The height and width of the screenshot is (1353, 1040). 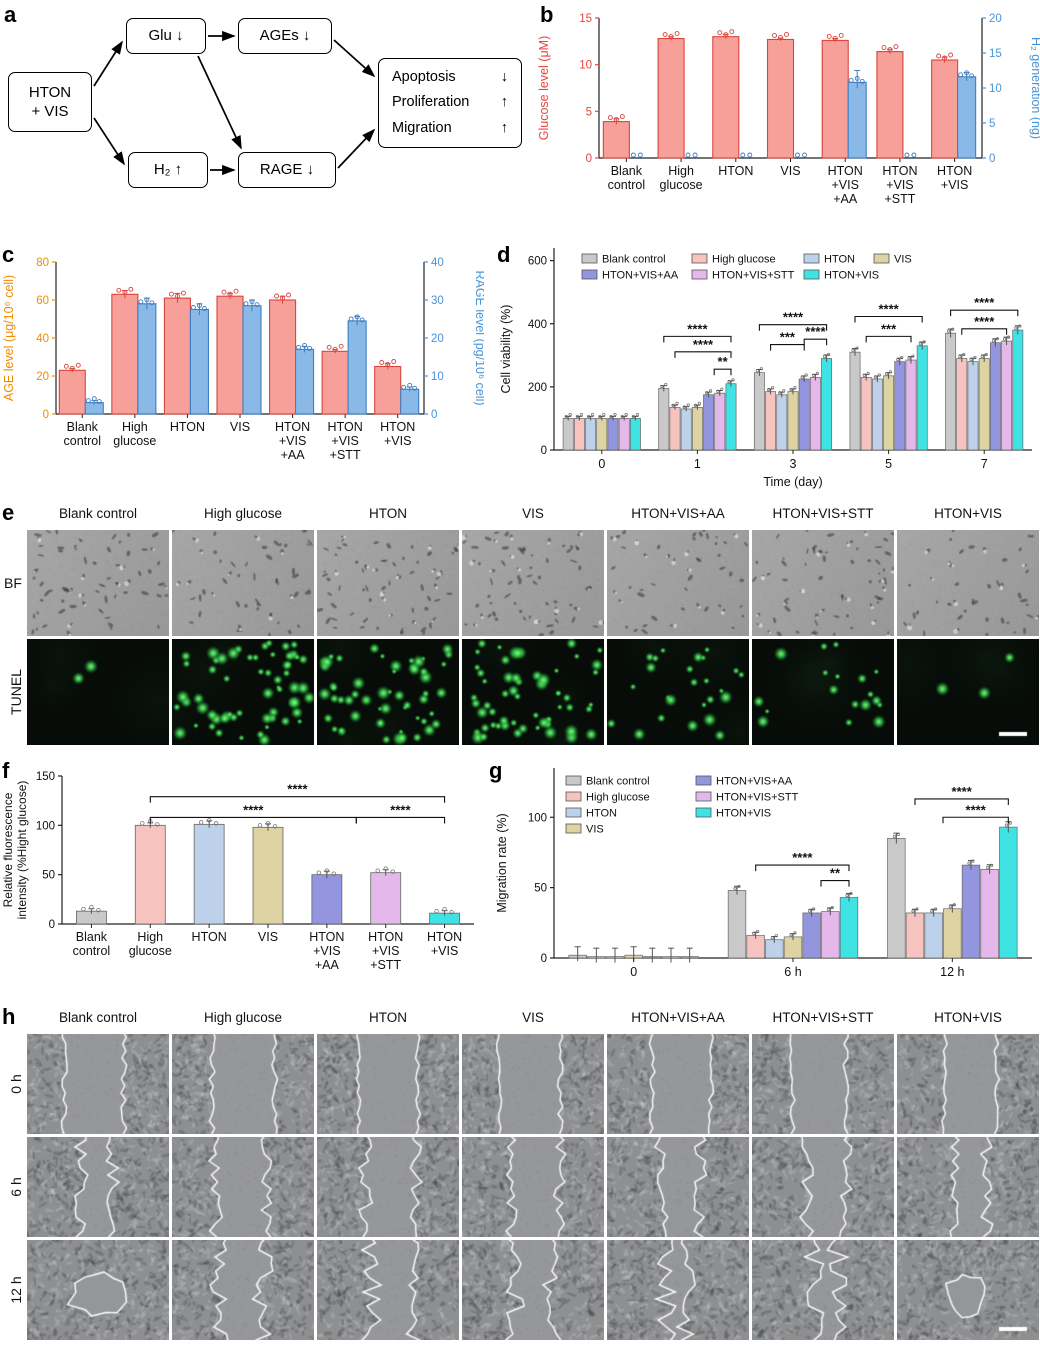 What do you see at coordinates (16, 692) in the screenshot?
I see `row-label-tunel: TUNEL` at bounding box center [16, 692].